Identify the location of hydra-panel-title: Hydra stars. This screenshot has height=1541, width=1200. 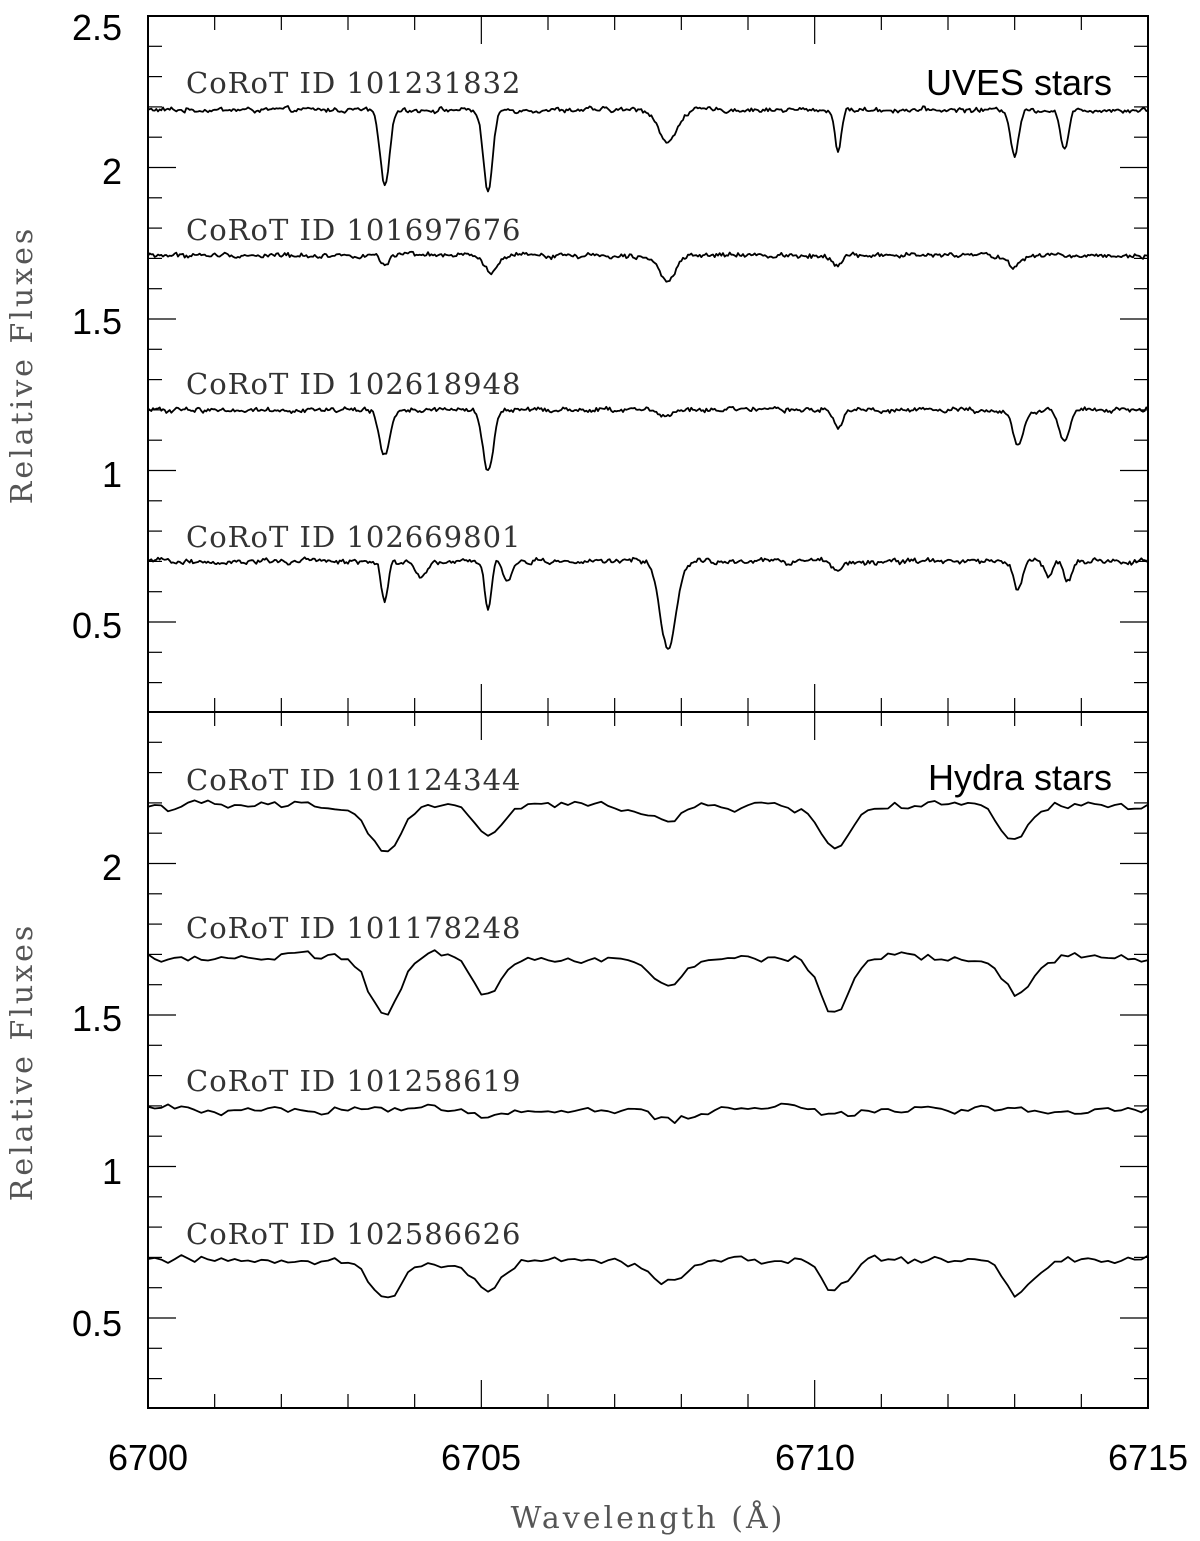
(1020, 777).